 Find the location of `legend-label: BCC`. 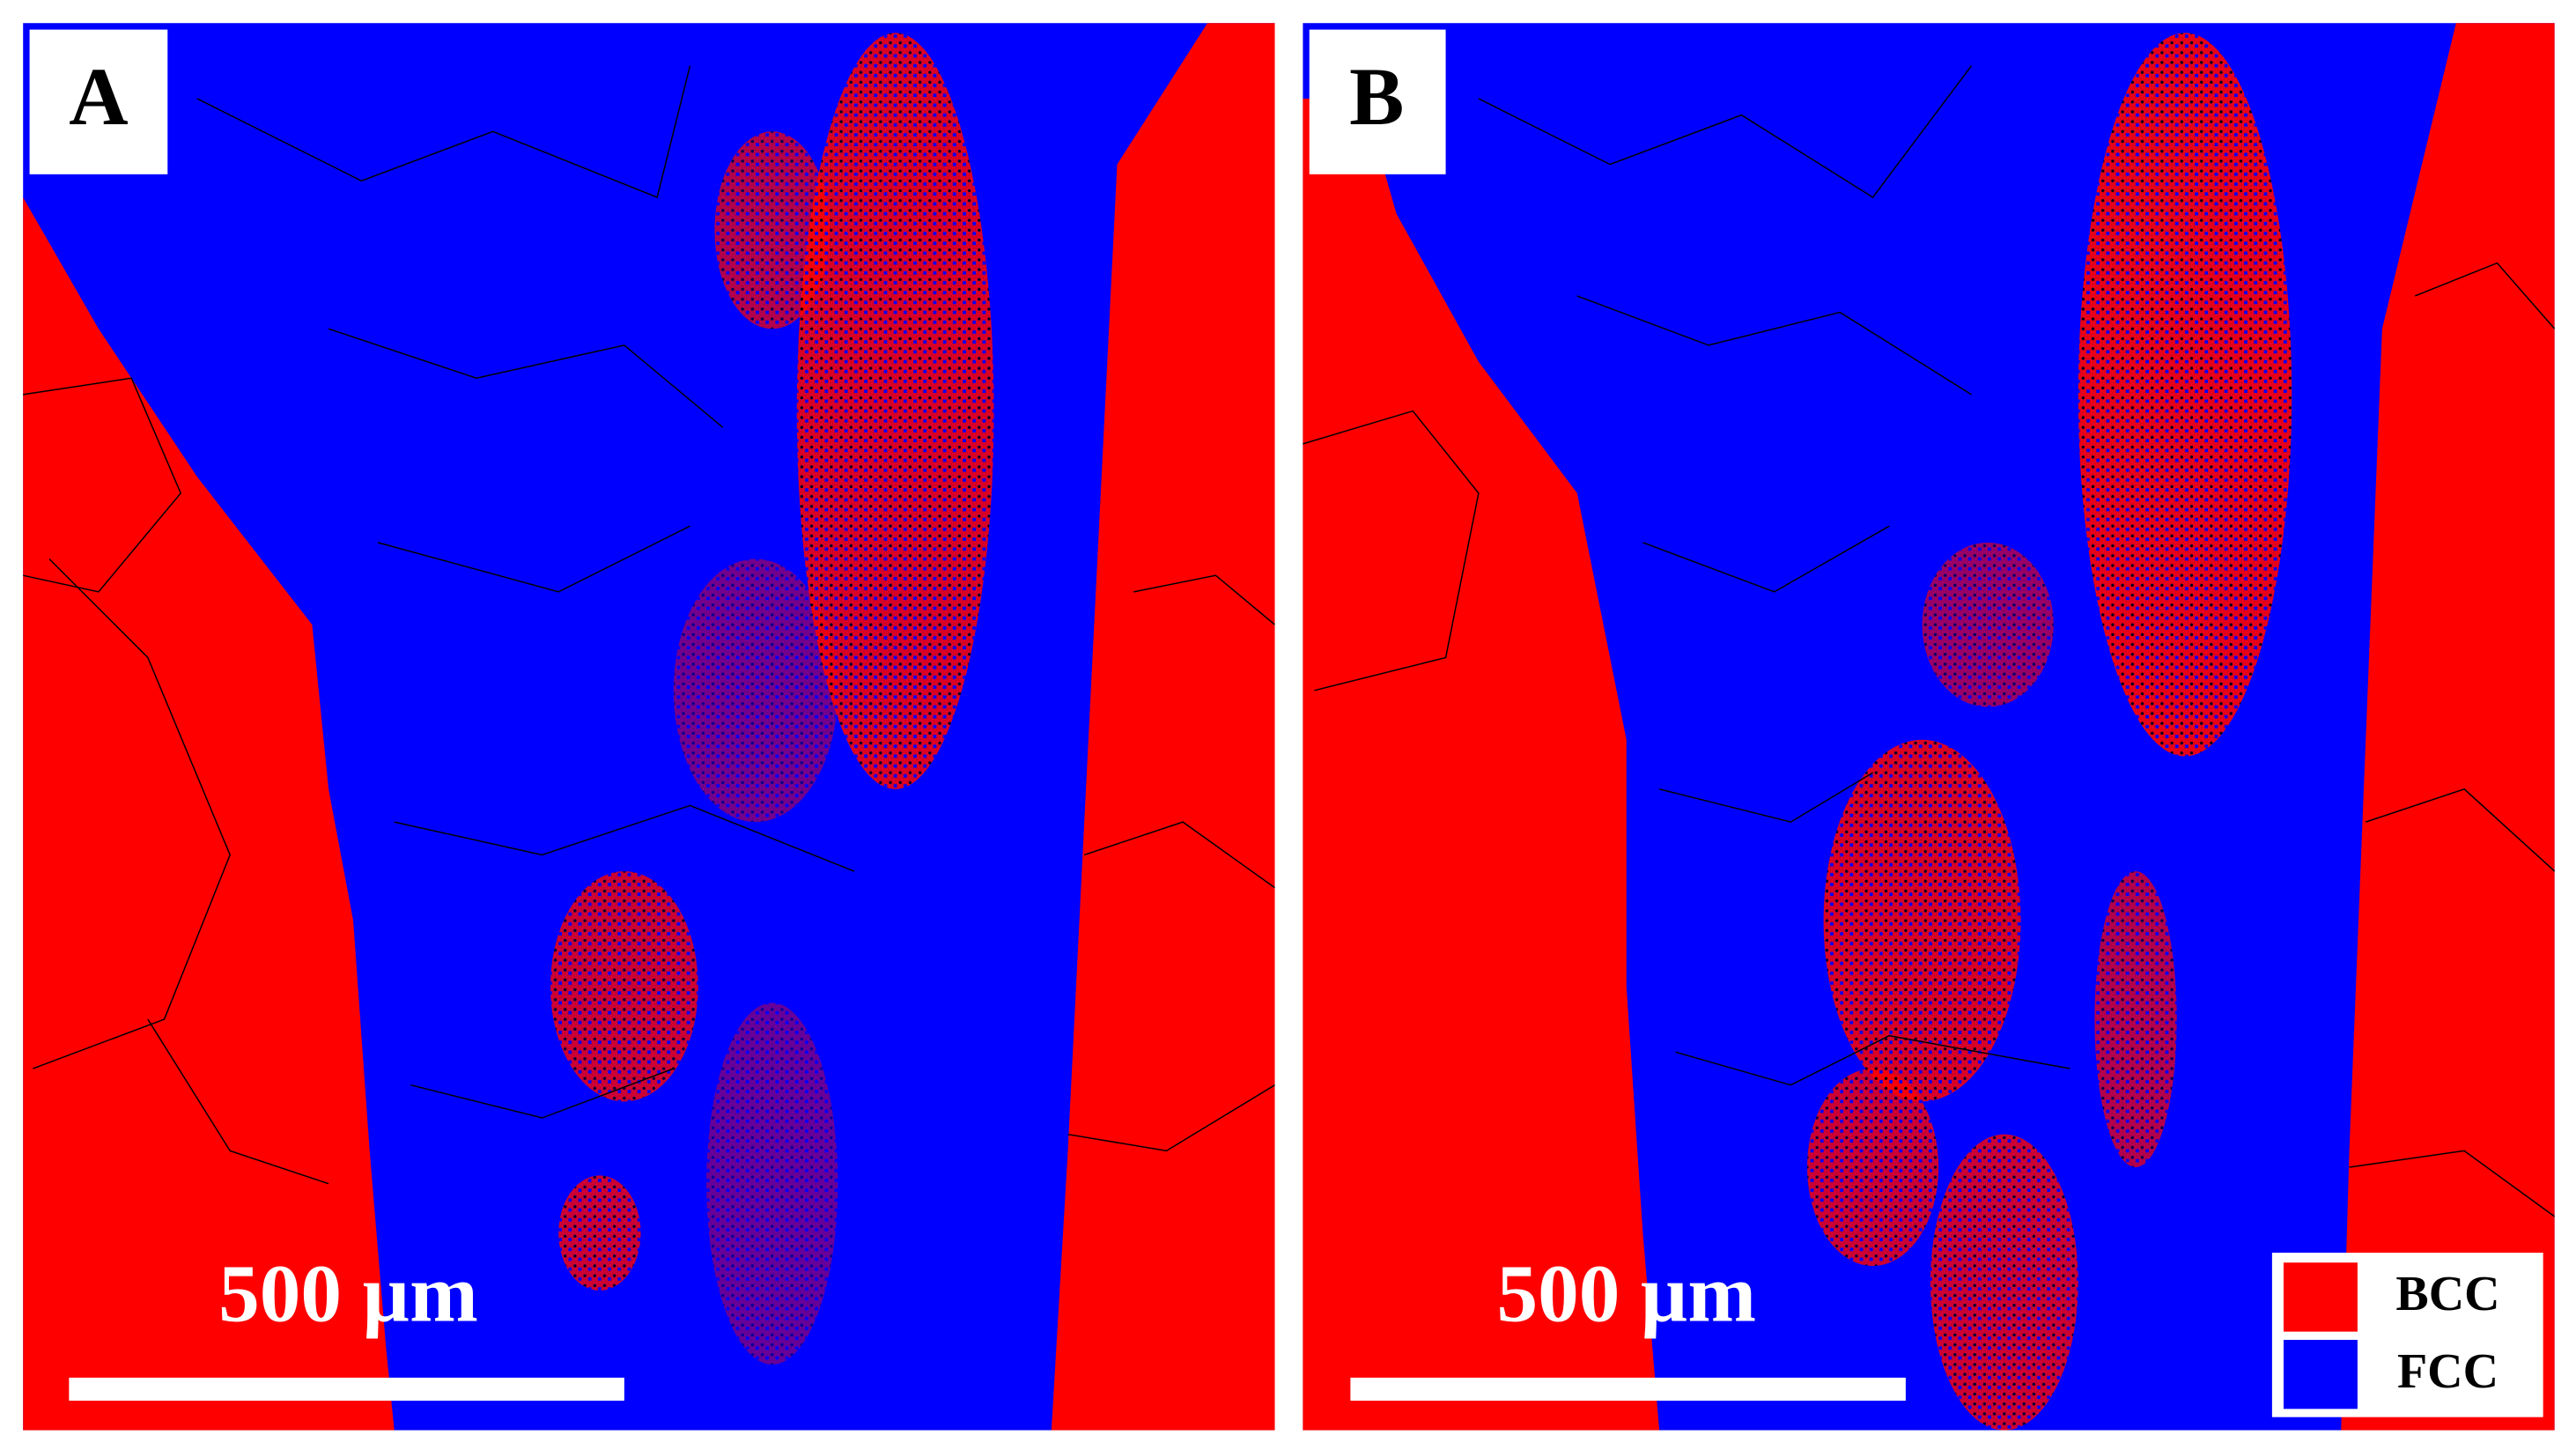

legend-label: BCC is located at coordinates (2447, 1294).